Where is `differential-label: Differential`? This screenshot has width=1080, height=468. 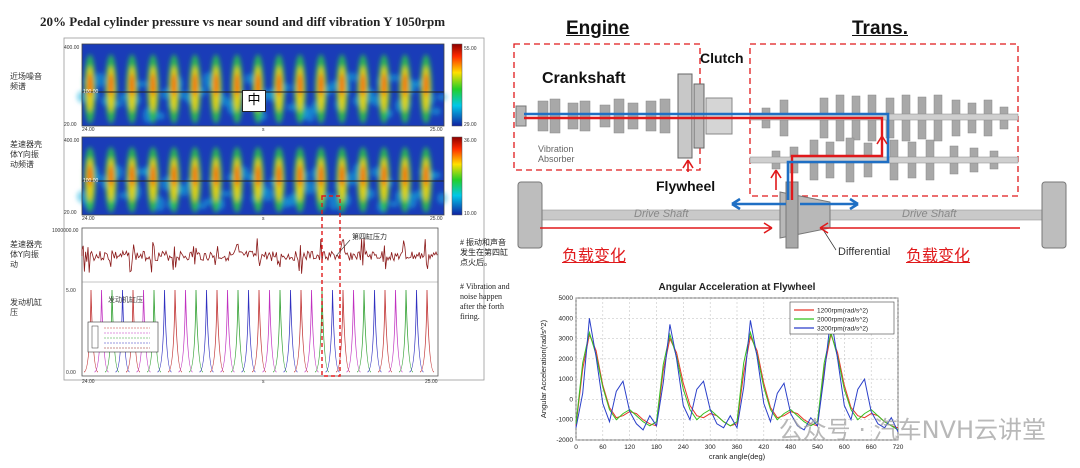 differential-label: Differential is located at coordinates (864, 252).